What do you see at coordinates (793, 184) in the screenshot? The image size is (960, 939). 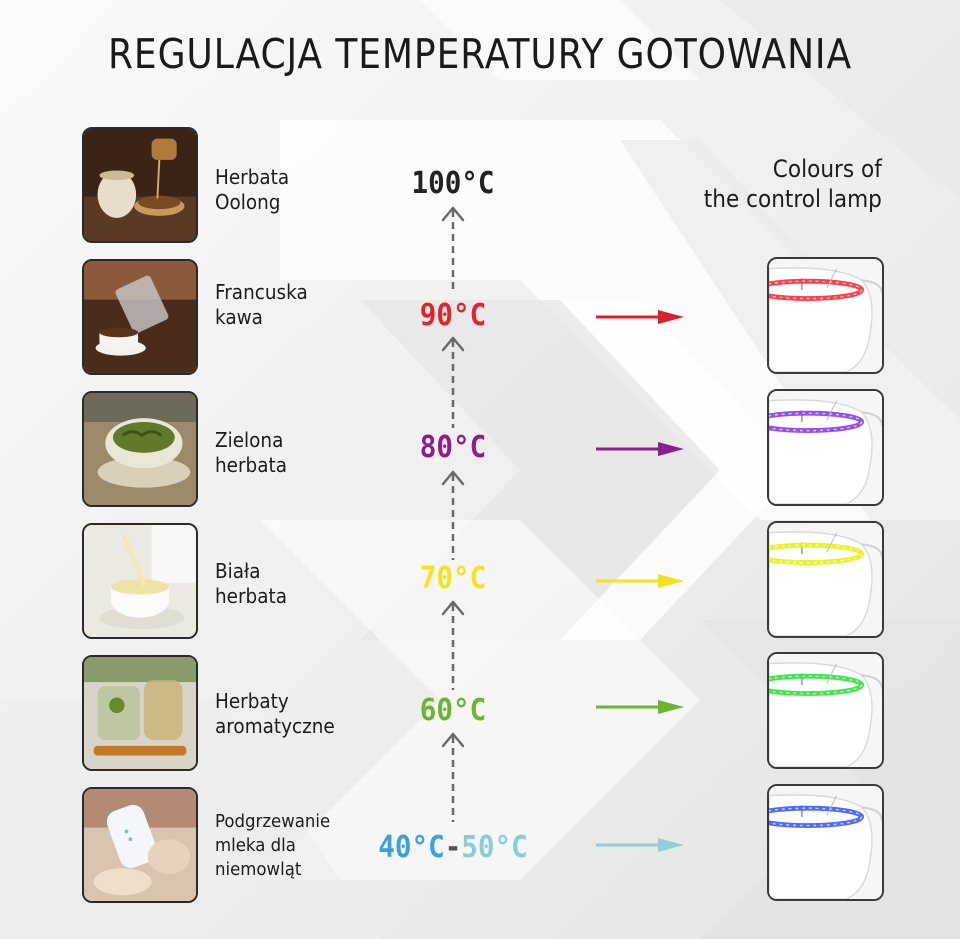 I see `lamp-colours-heading: Colours of the control lamp` at bounding box center [793, 184].